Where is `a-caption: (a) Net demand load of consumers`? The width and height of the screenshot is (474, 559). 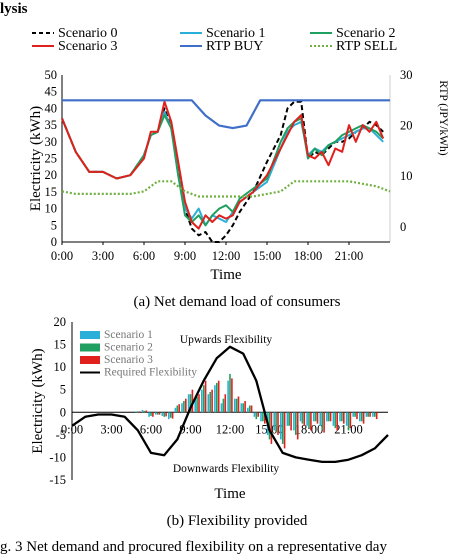 a-caption: (a) Net demand load of consumers is located at coordinates (236, 302).